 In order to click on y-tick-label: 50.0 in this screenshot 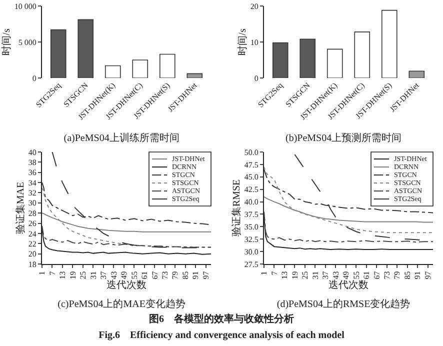, I will do `click(251, 152)`.